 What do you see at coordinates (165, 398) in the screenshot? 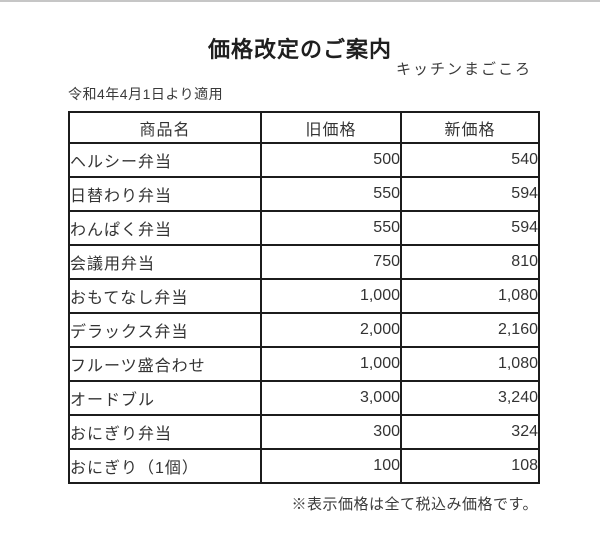
I see `product-name-cell: オードブル` at bounding box center [165, 398].